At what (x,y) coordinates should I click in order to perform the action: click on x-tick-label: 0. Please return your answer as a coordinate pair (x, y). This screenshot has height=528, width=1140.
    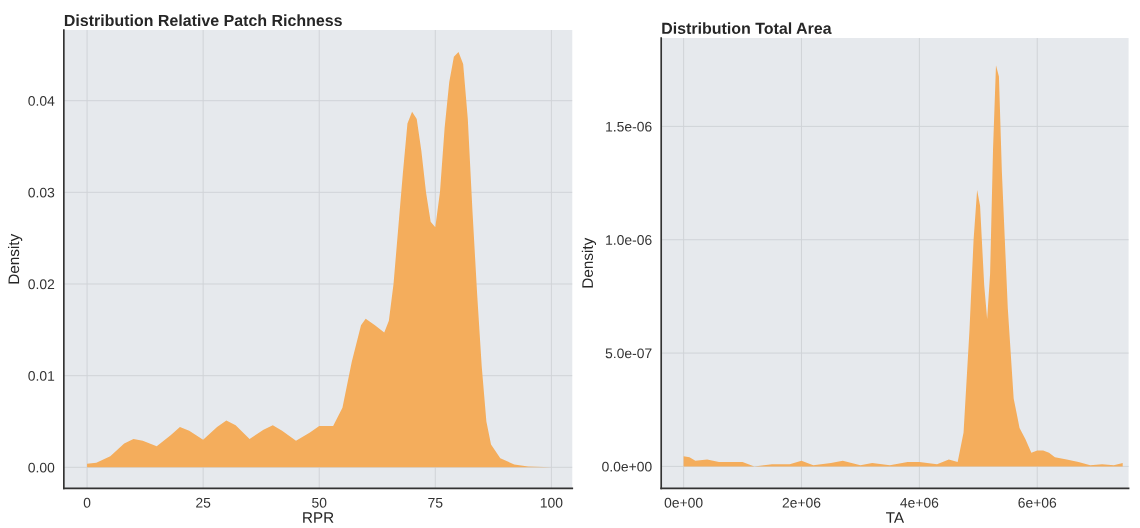
    Looking at the image, I should click on (87, 502).